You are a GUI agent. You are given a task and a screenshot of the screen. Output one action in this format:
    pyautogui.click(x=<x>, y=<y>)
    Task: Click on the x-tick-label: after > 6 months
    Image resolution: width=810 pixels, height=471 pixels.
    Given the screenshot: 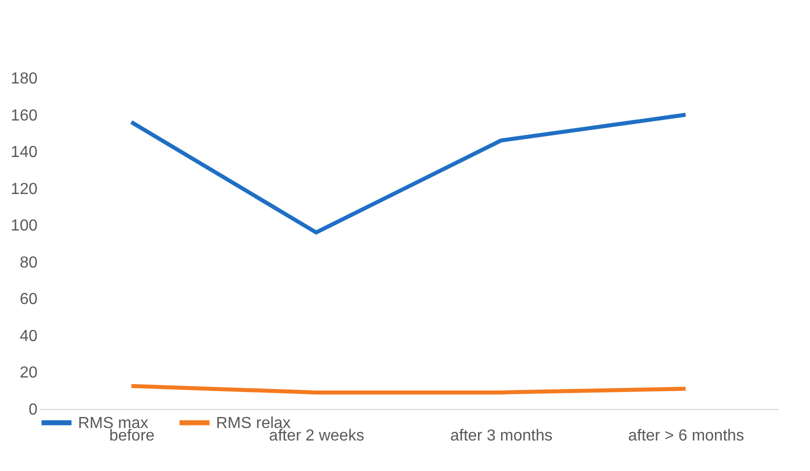 What is the action you would take?
    pyautogui.click(x=686, y=436)
    